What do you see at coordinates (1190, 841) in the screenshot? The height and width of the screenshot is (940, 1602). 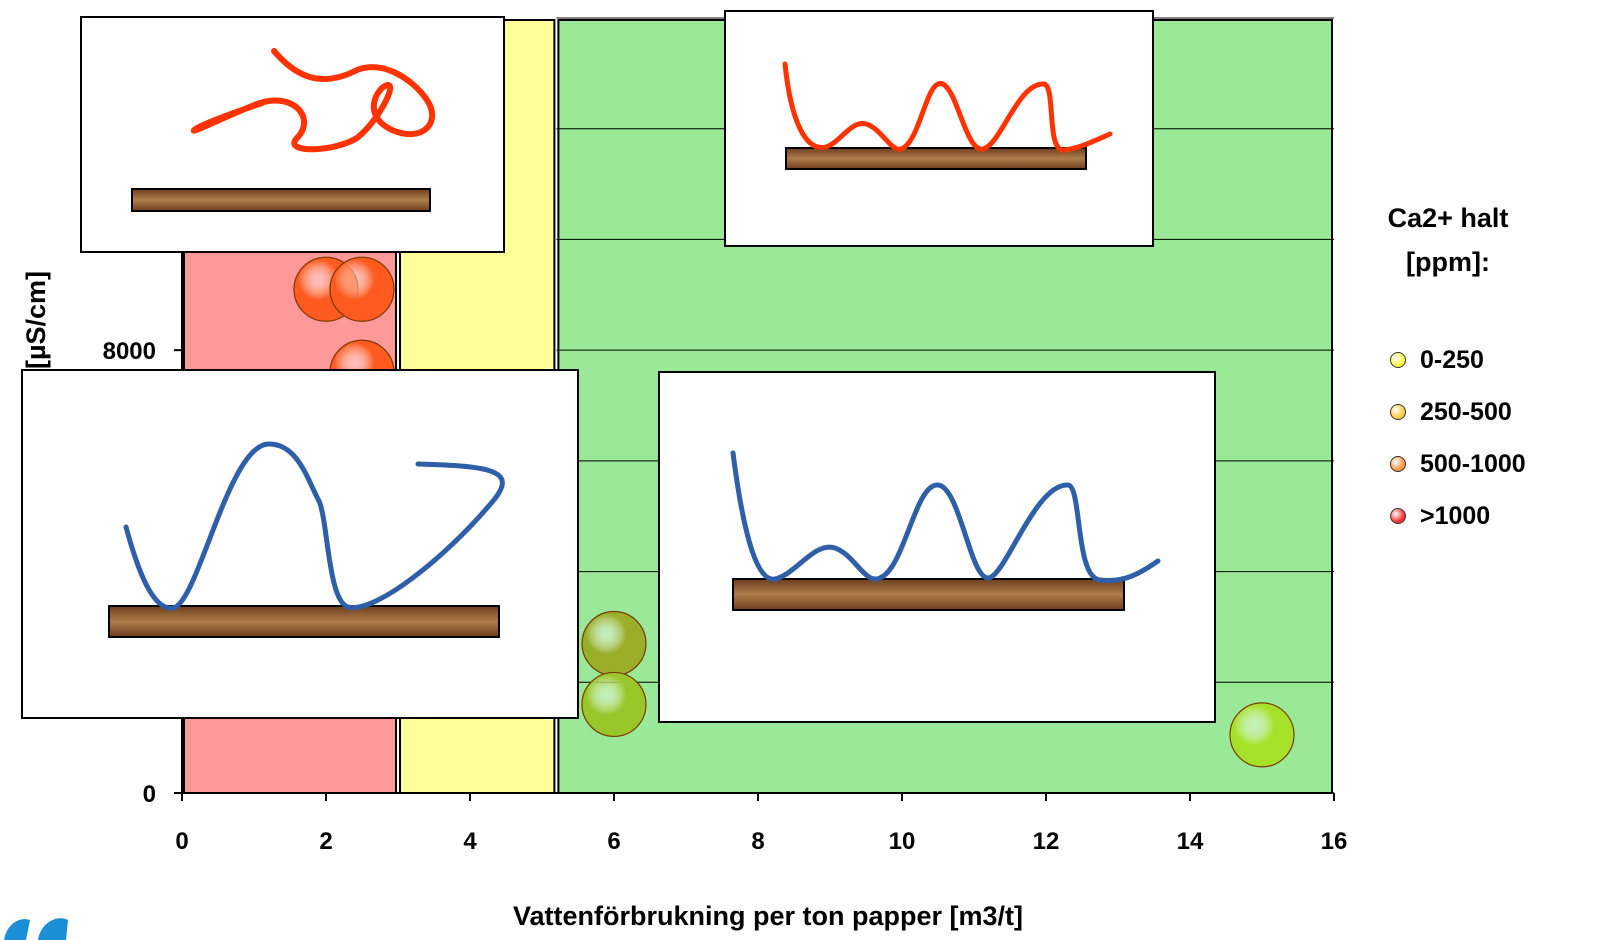 I see `x-tick-label-7: 14` at bounding box center [1190, 841].